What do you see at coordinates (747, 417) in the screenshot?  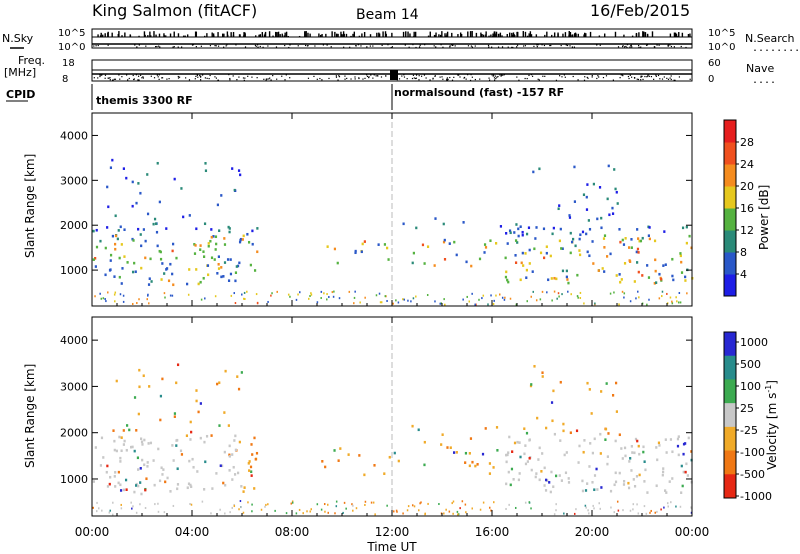 I see `velocity-colorbar: 1000 500 100 25 -25 -100 -500 -1000` at bounding box center [747, 417].